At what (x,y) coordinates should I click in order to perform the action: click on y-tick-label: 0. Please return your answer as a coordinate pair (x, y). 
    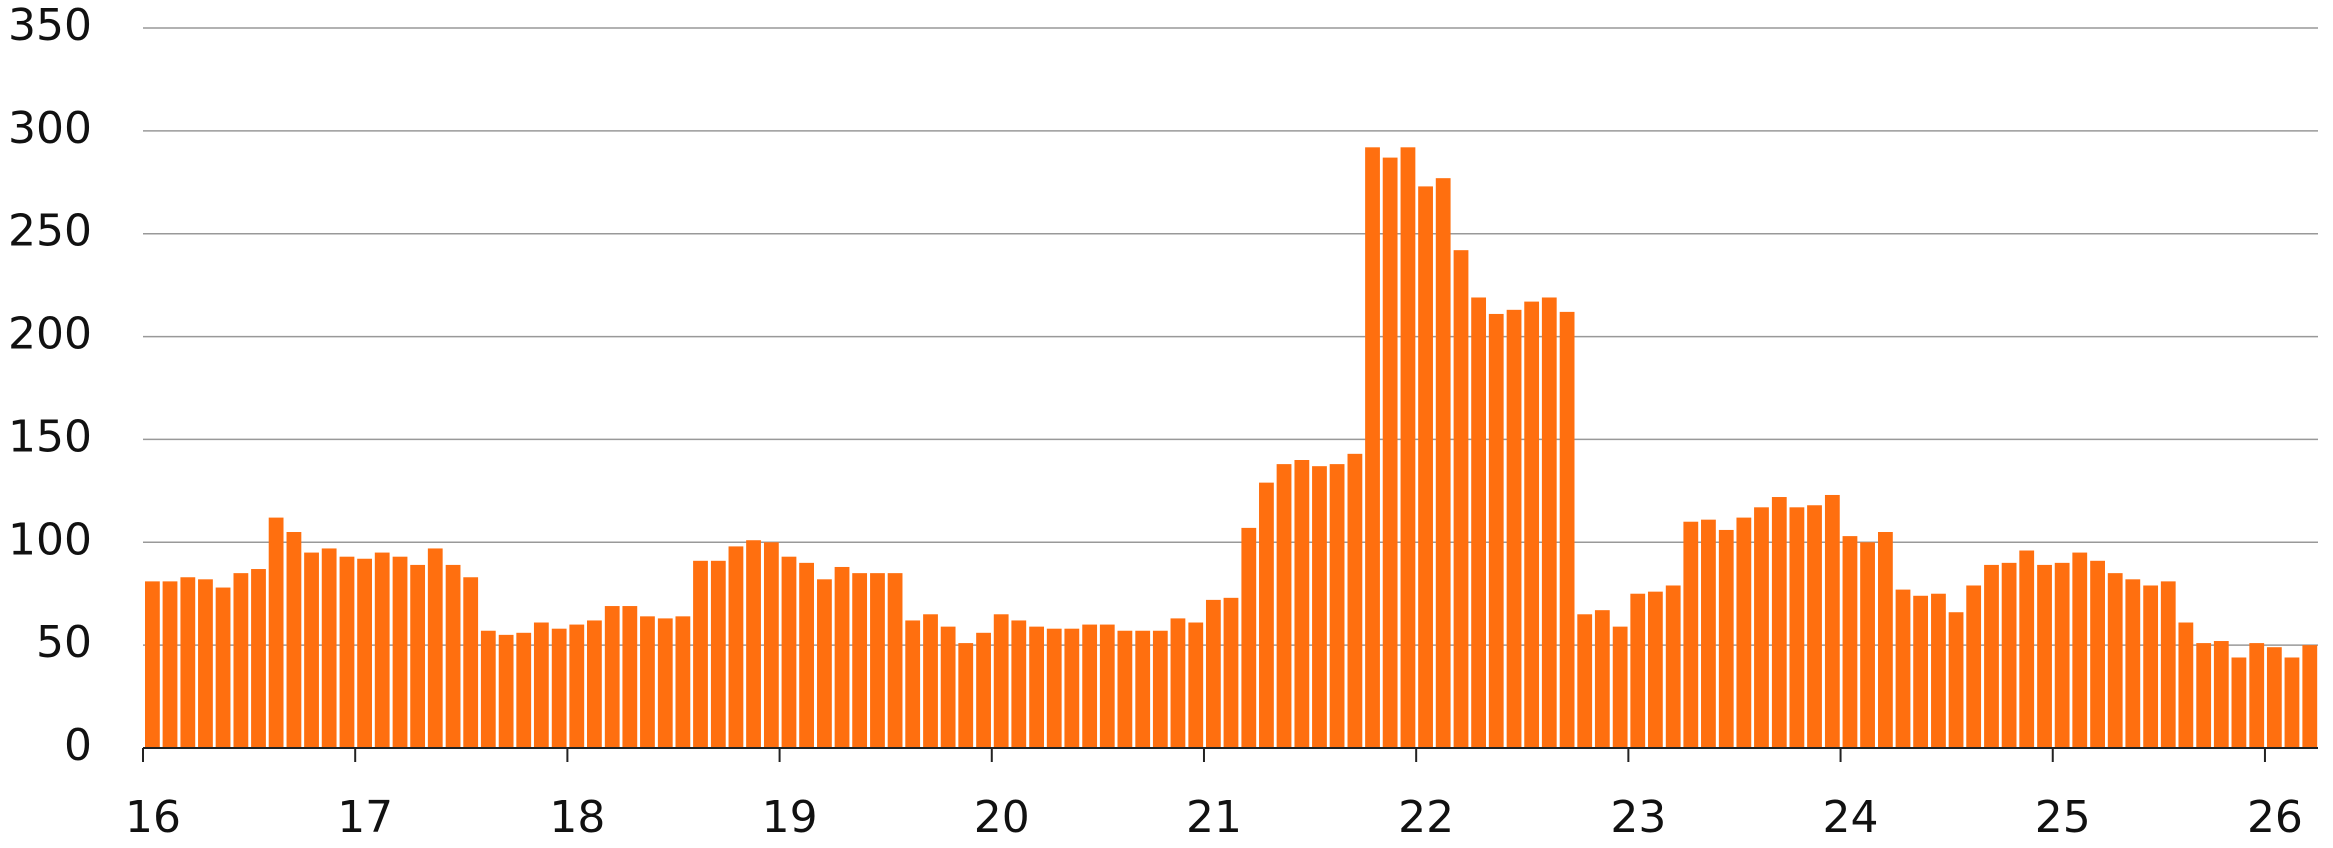
    Looking at the image, I should click on (78, 745).